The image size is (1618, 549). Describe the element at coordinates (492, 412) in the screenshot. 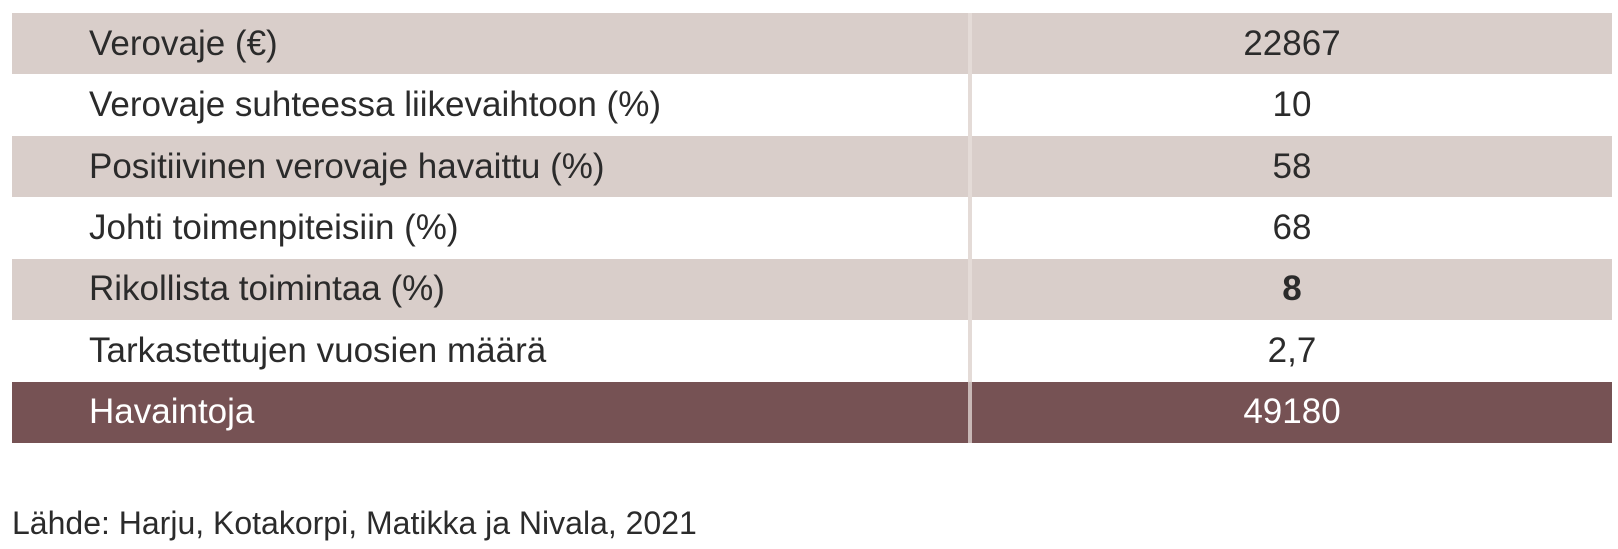

I see `total-label: Havaintoja` at that location.